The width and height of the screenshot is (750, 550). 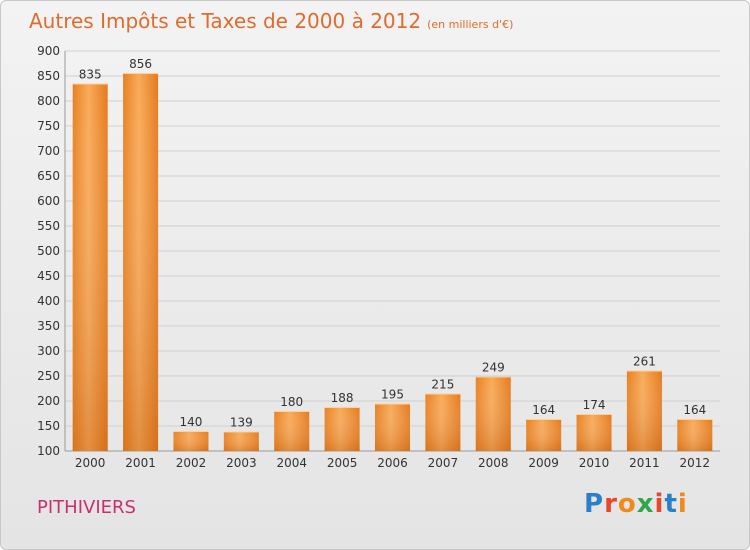 What do you see at coordinates (342, 398) in the screenshot?
I see `value-label: 188` at bounding box center [342, 398].